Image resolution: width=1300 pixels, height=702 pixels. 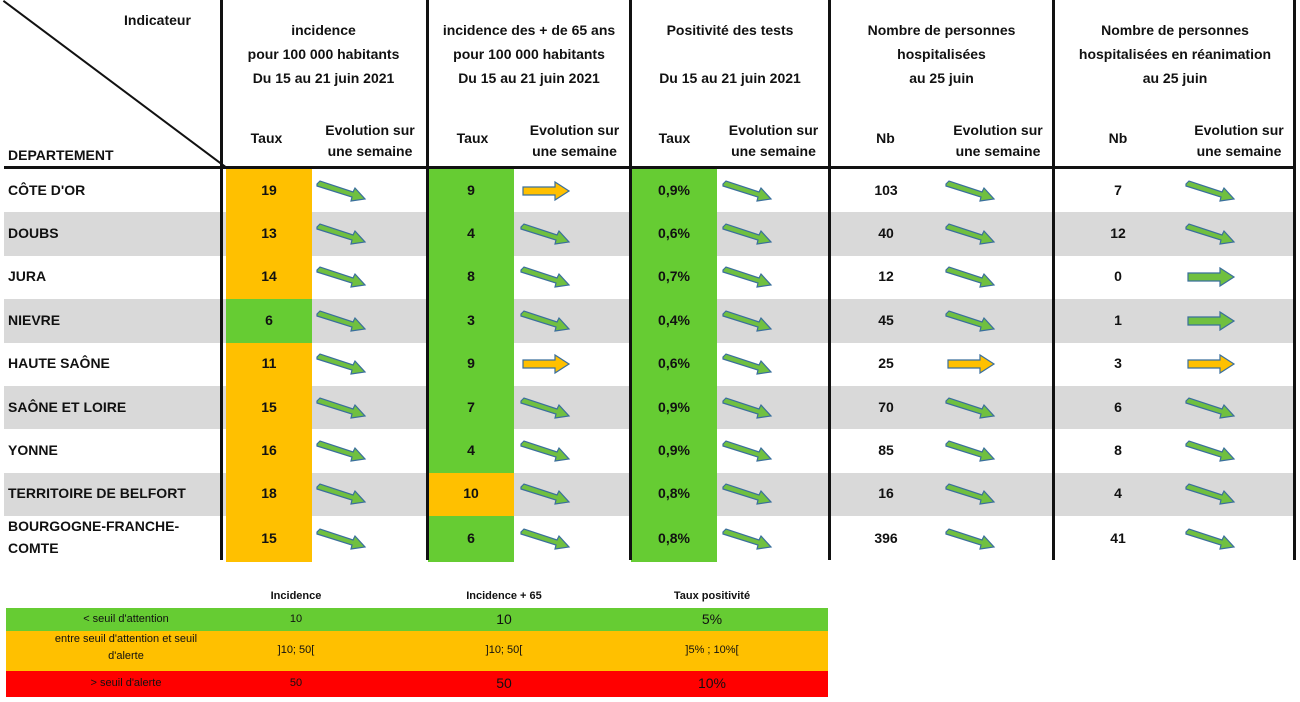 What do you see at coordinates (941, 30) in the screenshot?
I see `group-header-line: Nombre de personnes` at bounding box center [941, 30].